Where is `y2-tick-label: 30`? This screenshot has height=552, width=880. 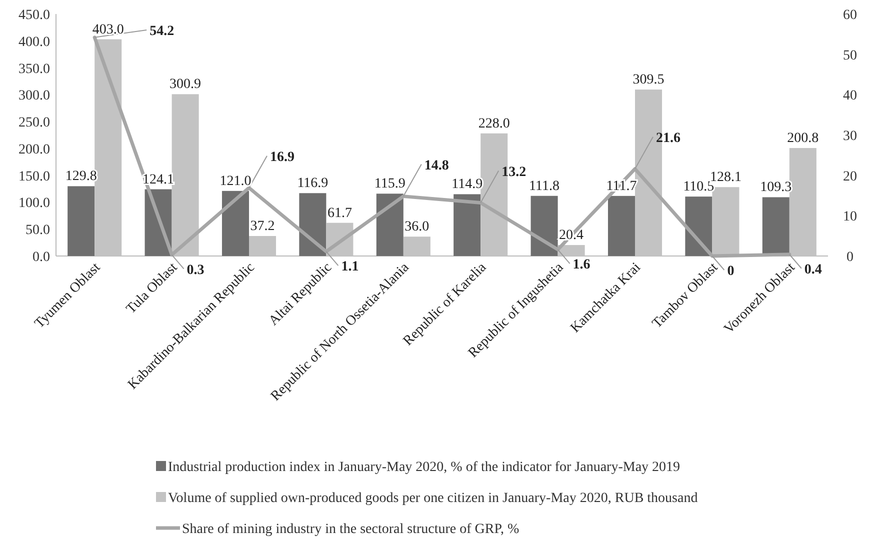 y2-tick-label: 30 is located at coordinates (850, 136).